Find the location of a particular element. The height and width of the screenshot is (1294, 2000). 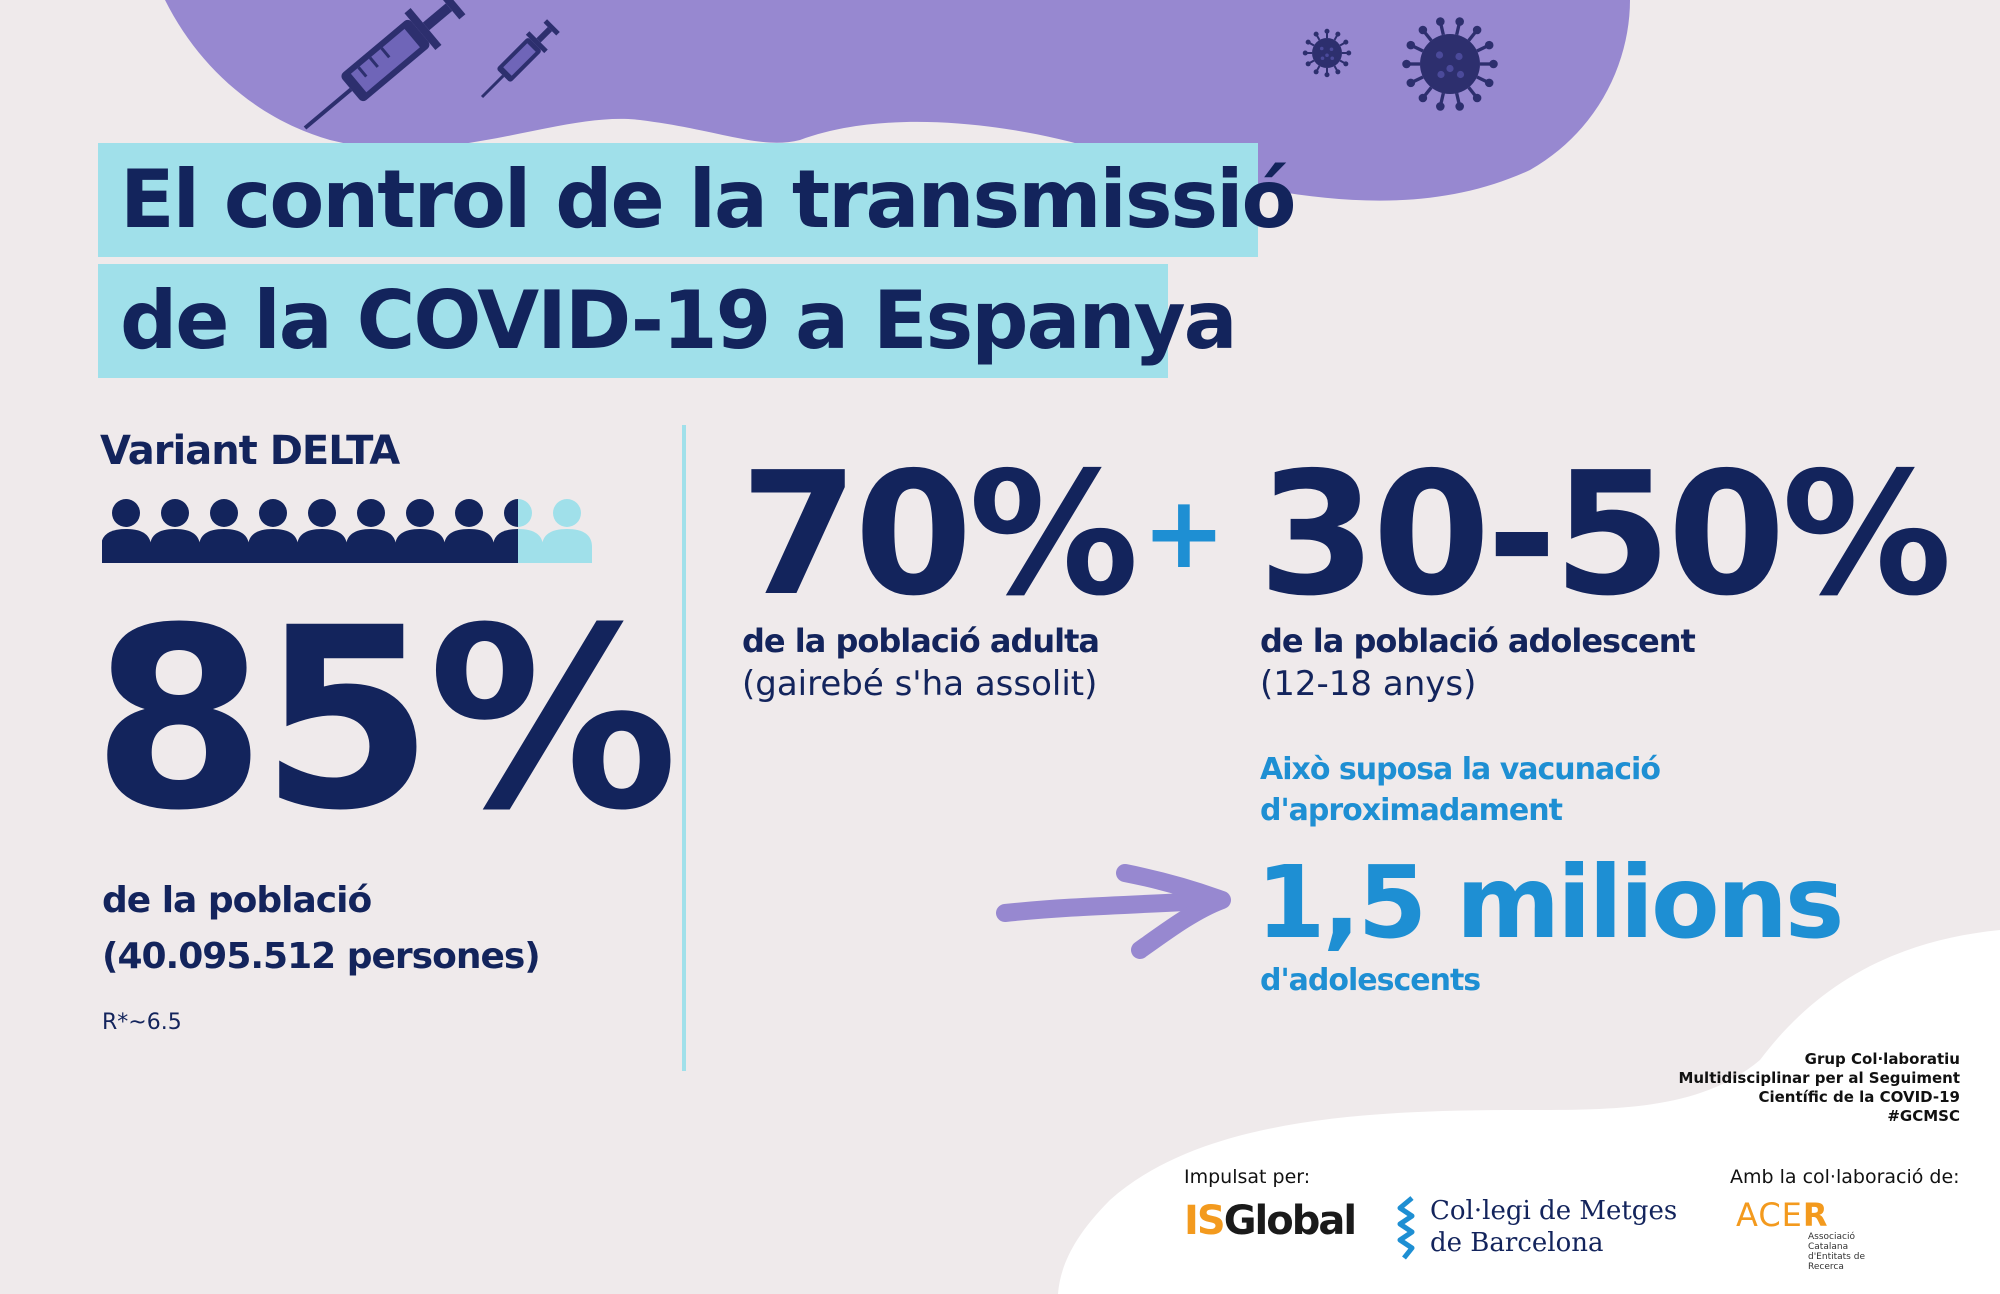

isglobal-logo-suffix: Global is located at coordinates (1290, 1221).